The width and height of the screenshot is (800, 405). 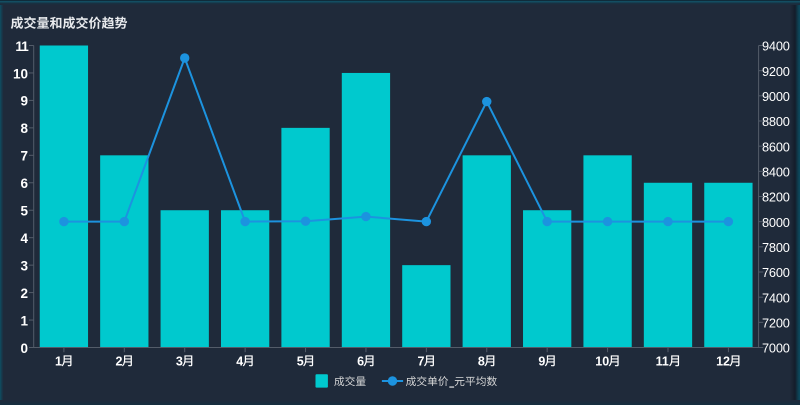 I want to click on svg-text: 7800, so click(x=776, y=247).